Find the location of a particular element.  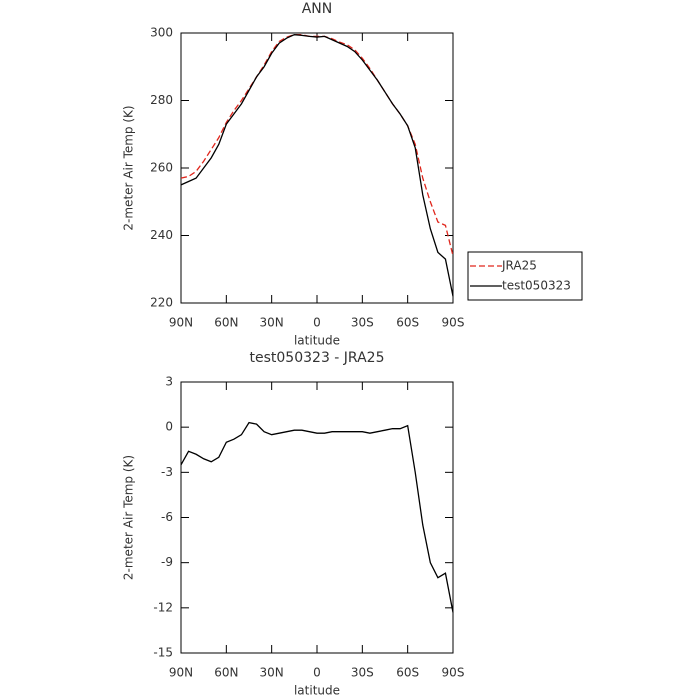

chart-title: test050323 - JRA25 is located at coordinates (317, 358).